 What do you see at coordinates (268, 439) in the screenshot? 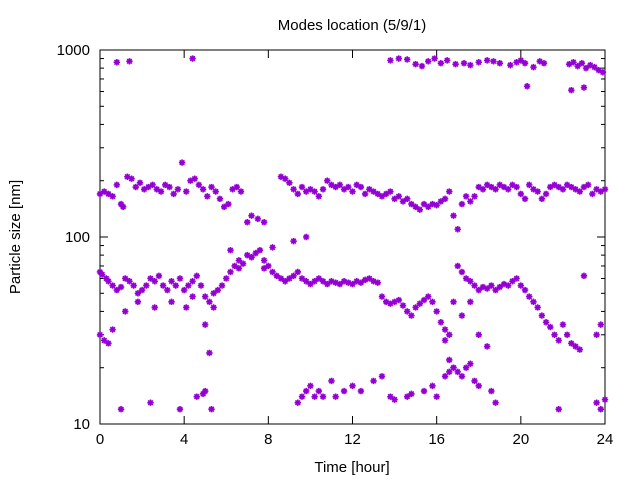
I see `x-tick-label: 8` at bounding box center [268, 439].